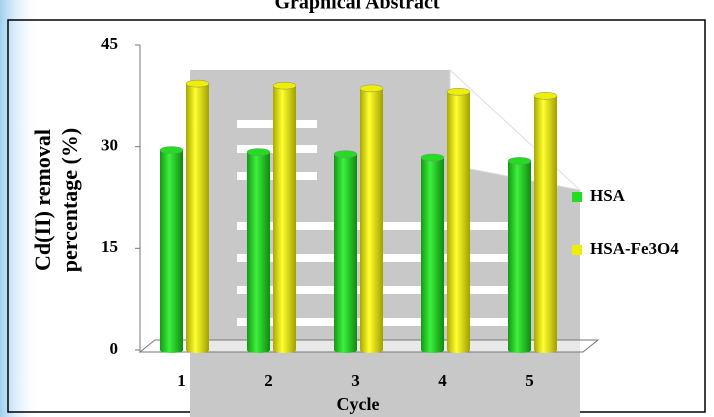 The width and height of the screenshot is (714, 417). What do you see at coordinates (358, 404) in the screenshot?
I see `x-axis-label: Cycle` at bounding box center [358, 404].